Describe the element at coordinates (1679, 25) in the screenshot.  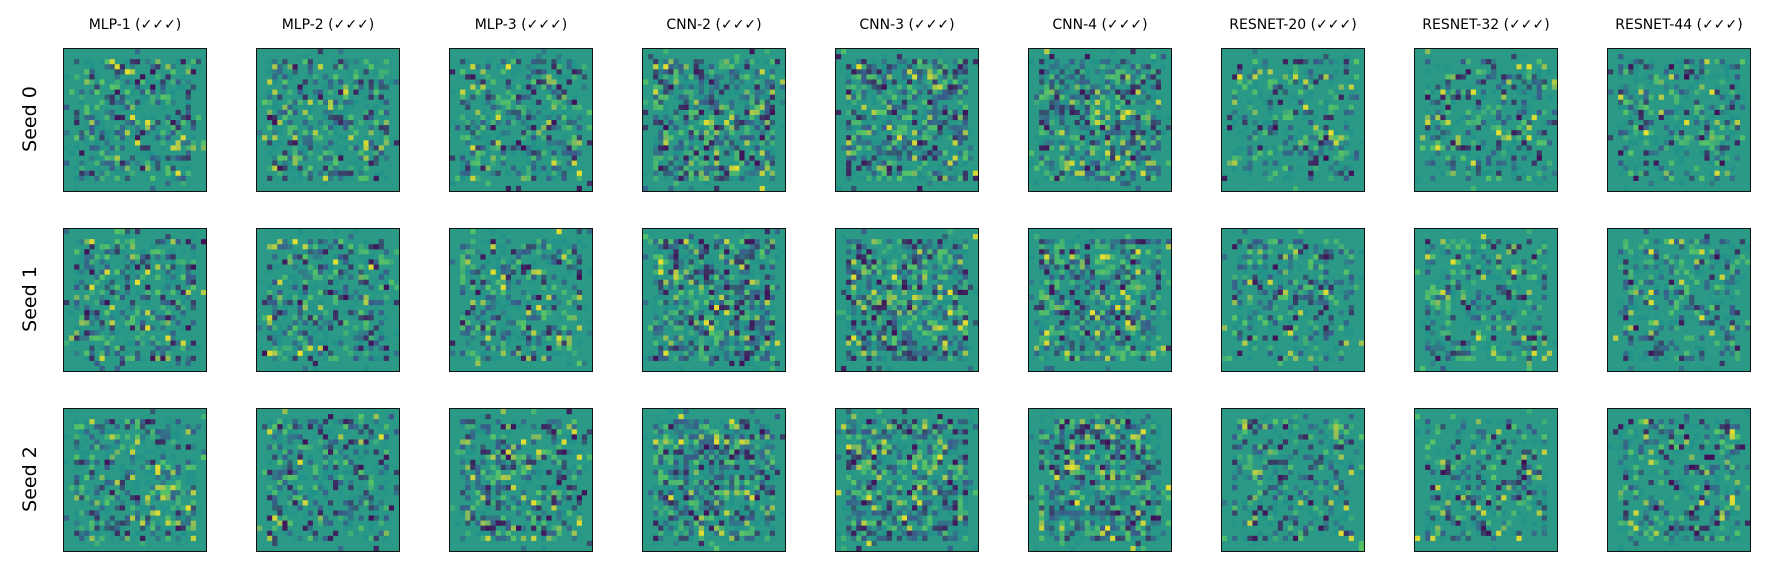
I see `column-title-resnet-44: RESNET-44 (✓✓✓)` at that location.